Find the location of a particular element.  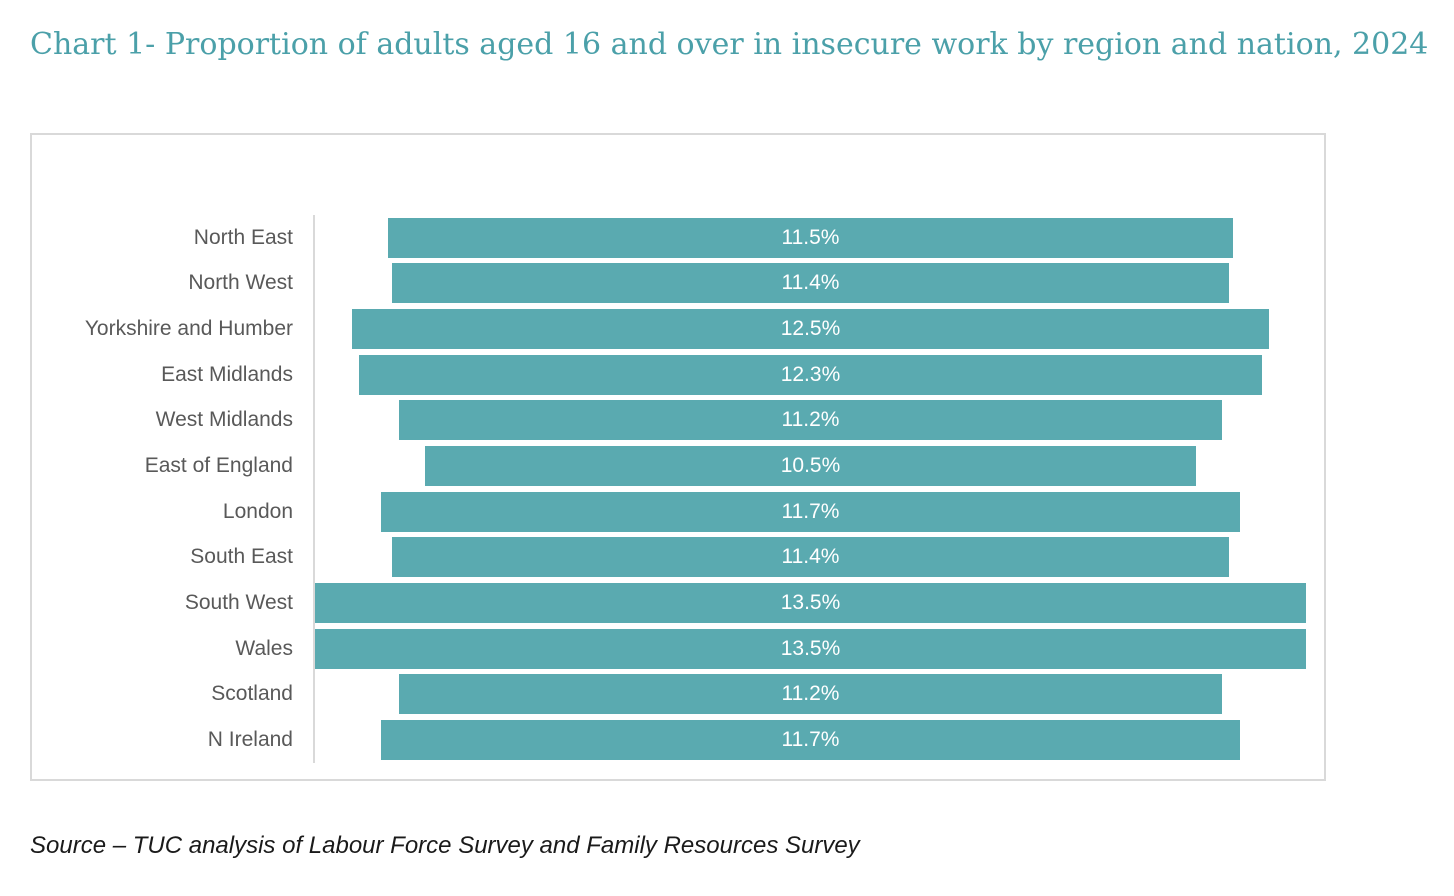

bar-south-east: 11.4% is located at coordinates (810, 557).